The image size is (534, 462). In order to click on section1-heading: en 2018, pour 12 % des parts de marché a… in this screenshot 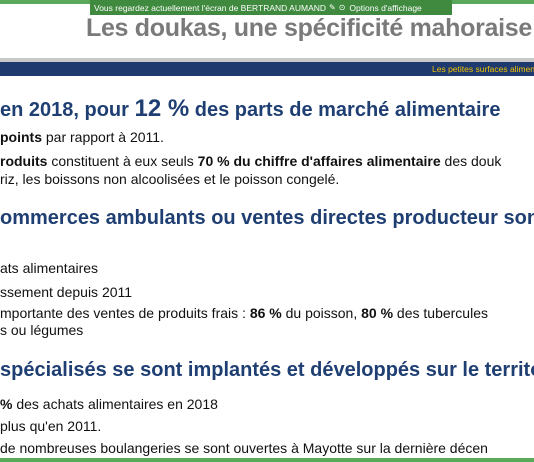, I will do `click(250, 109)`.